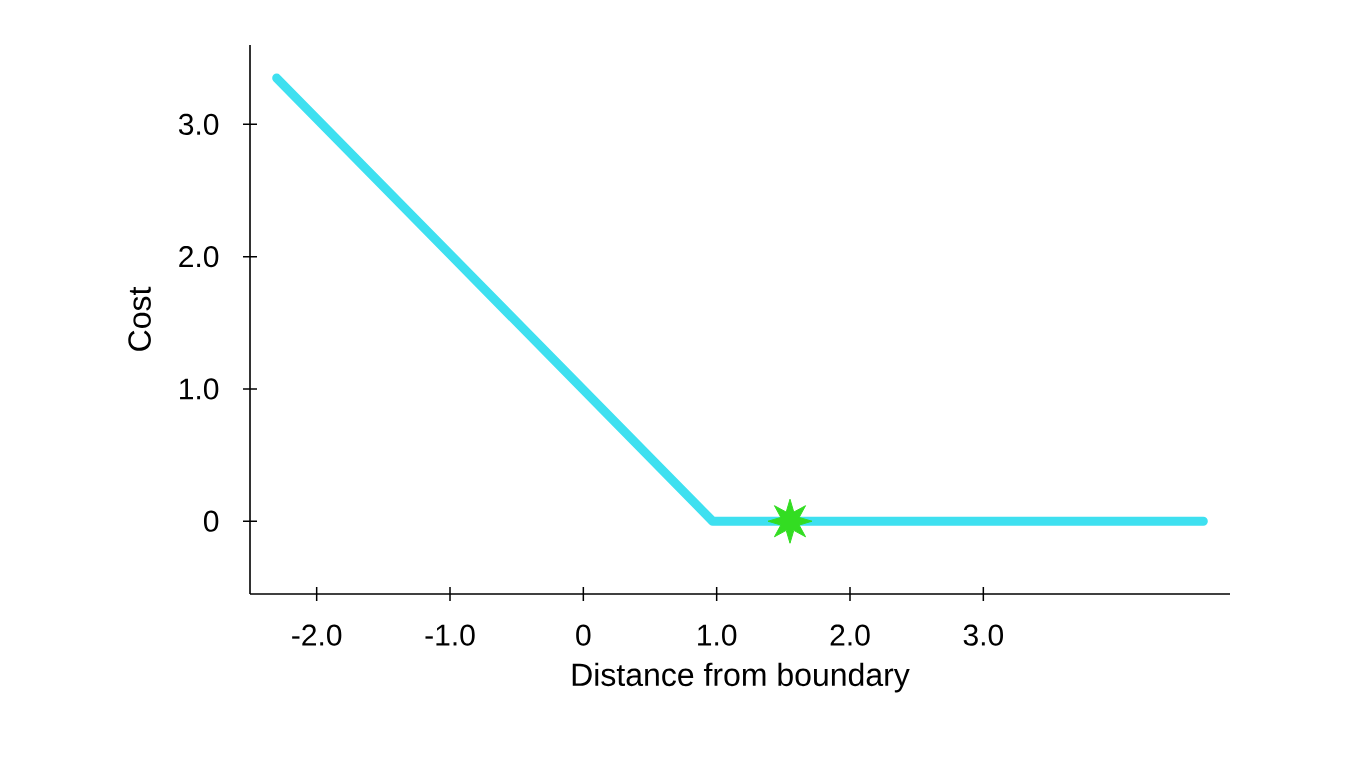 The width and height of the screenshot is (1358, 776). Describe the element at coordinates (983, 635) in the screenshot. I see `x-tick-label: 3.0` at that location.